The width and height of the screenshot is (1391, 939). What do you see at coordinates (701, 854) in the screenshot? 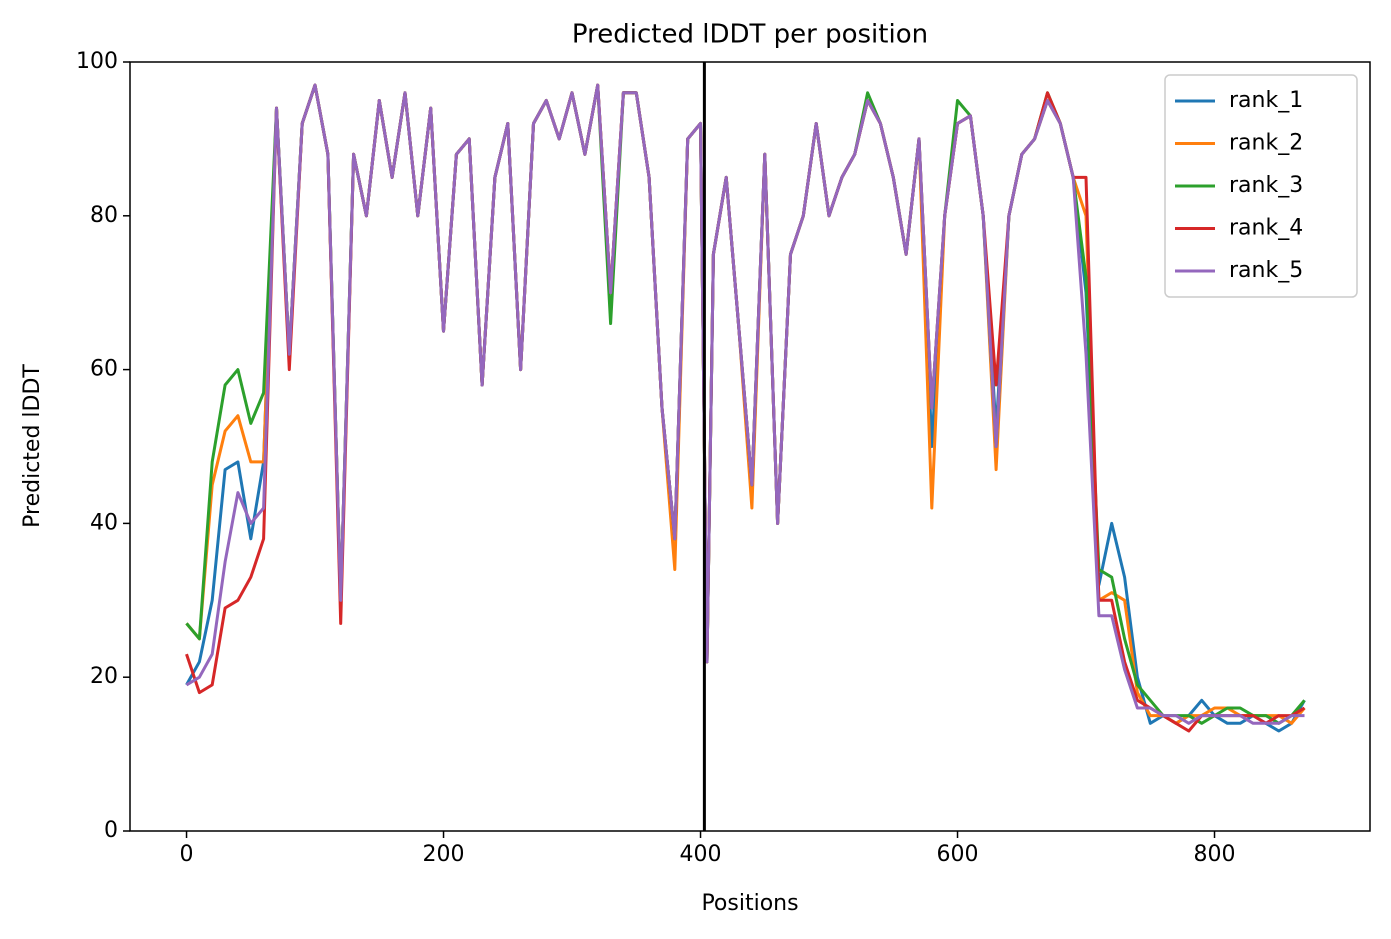
I see `x-tick-label: 400` at bounding box center [701, 854].